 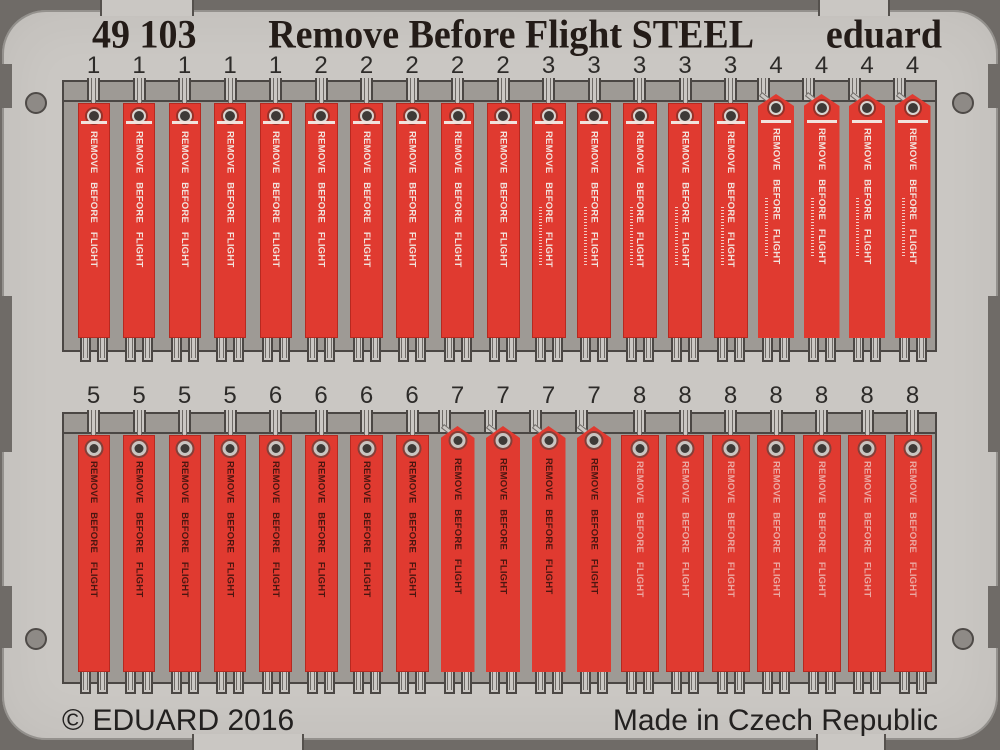 What do you see at coordinates (230, 65) in the screenshot?
I see `flag-number: 1` at bounding box center [230, 65].